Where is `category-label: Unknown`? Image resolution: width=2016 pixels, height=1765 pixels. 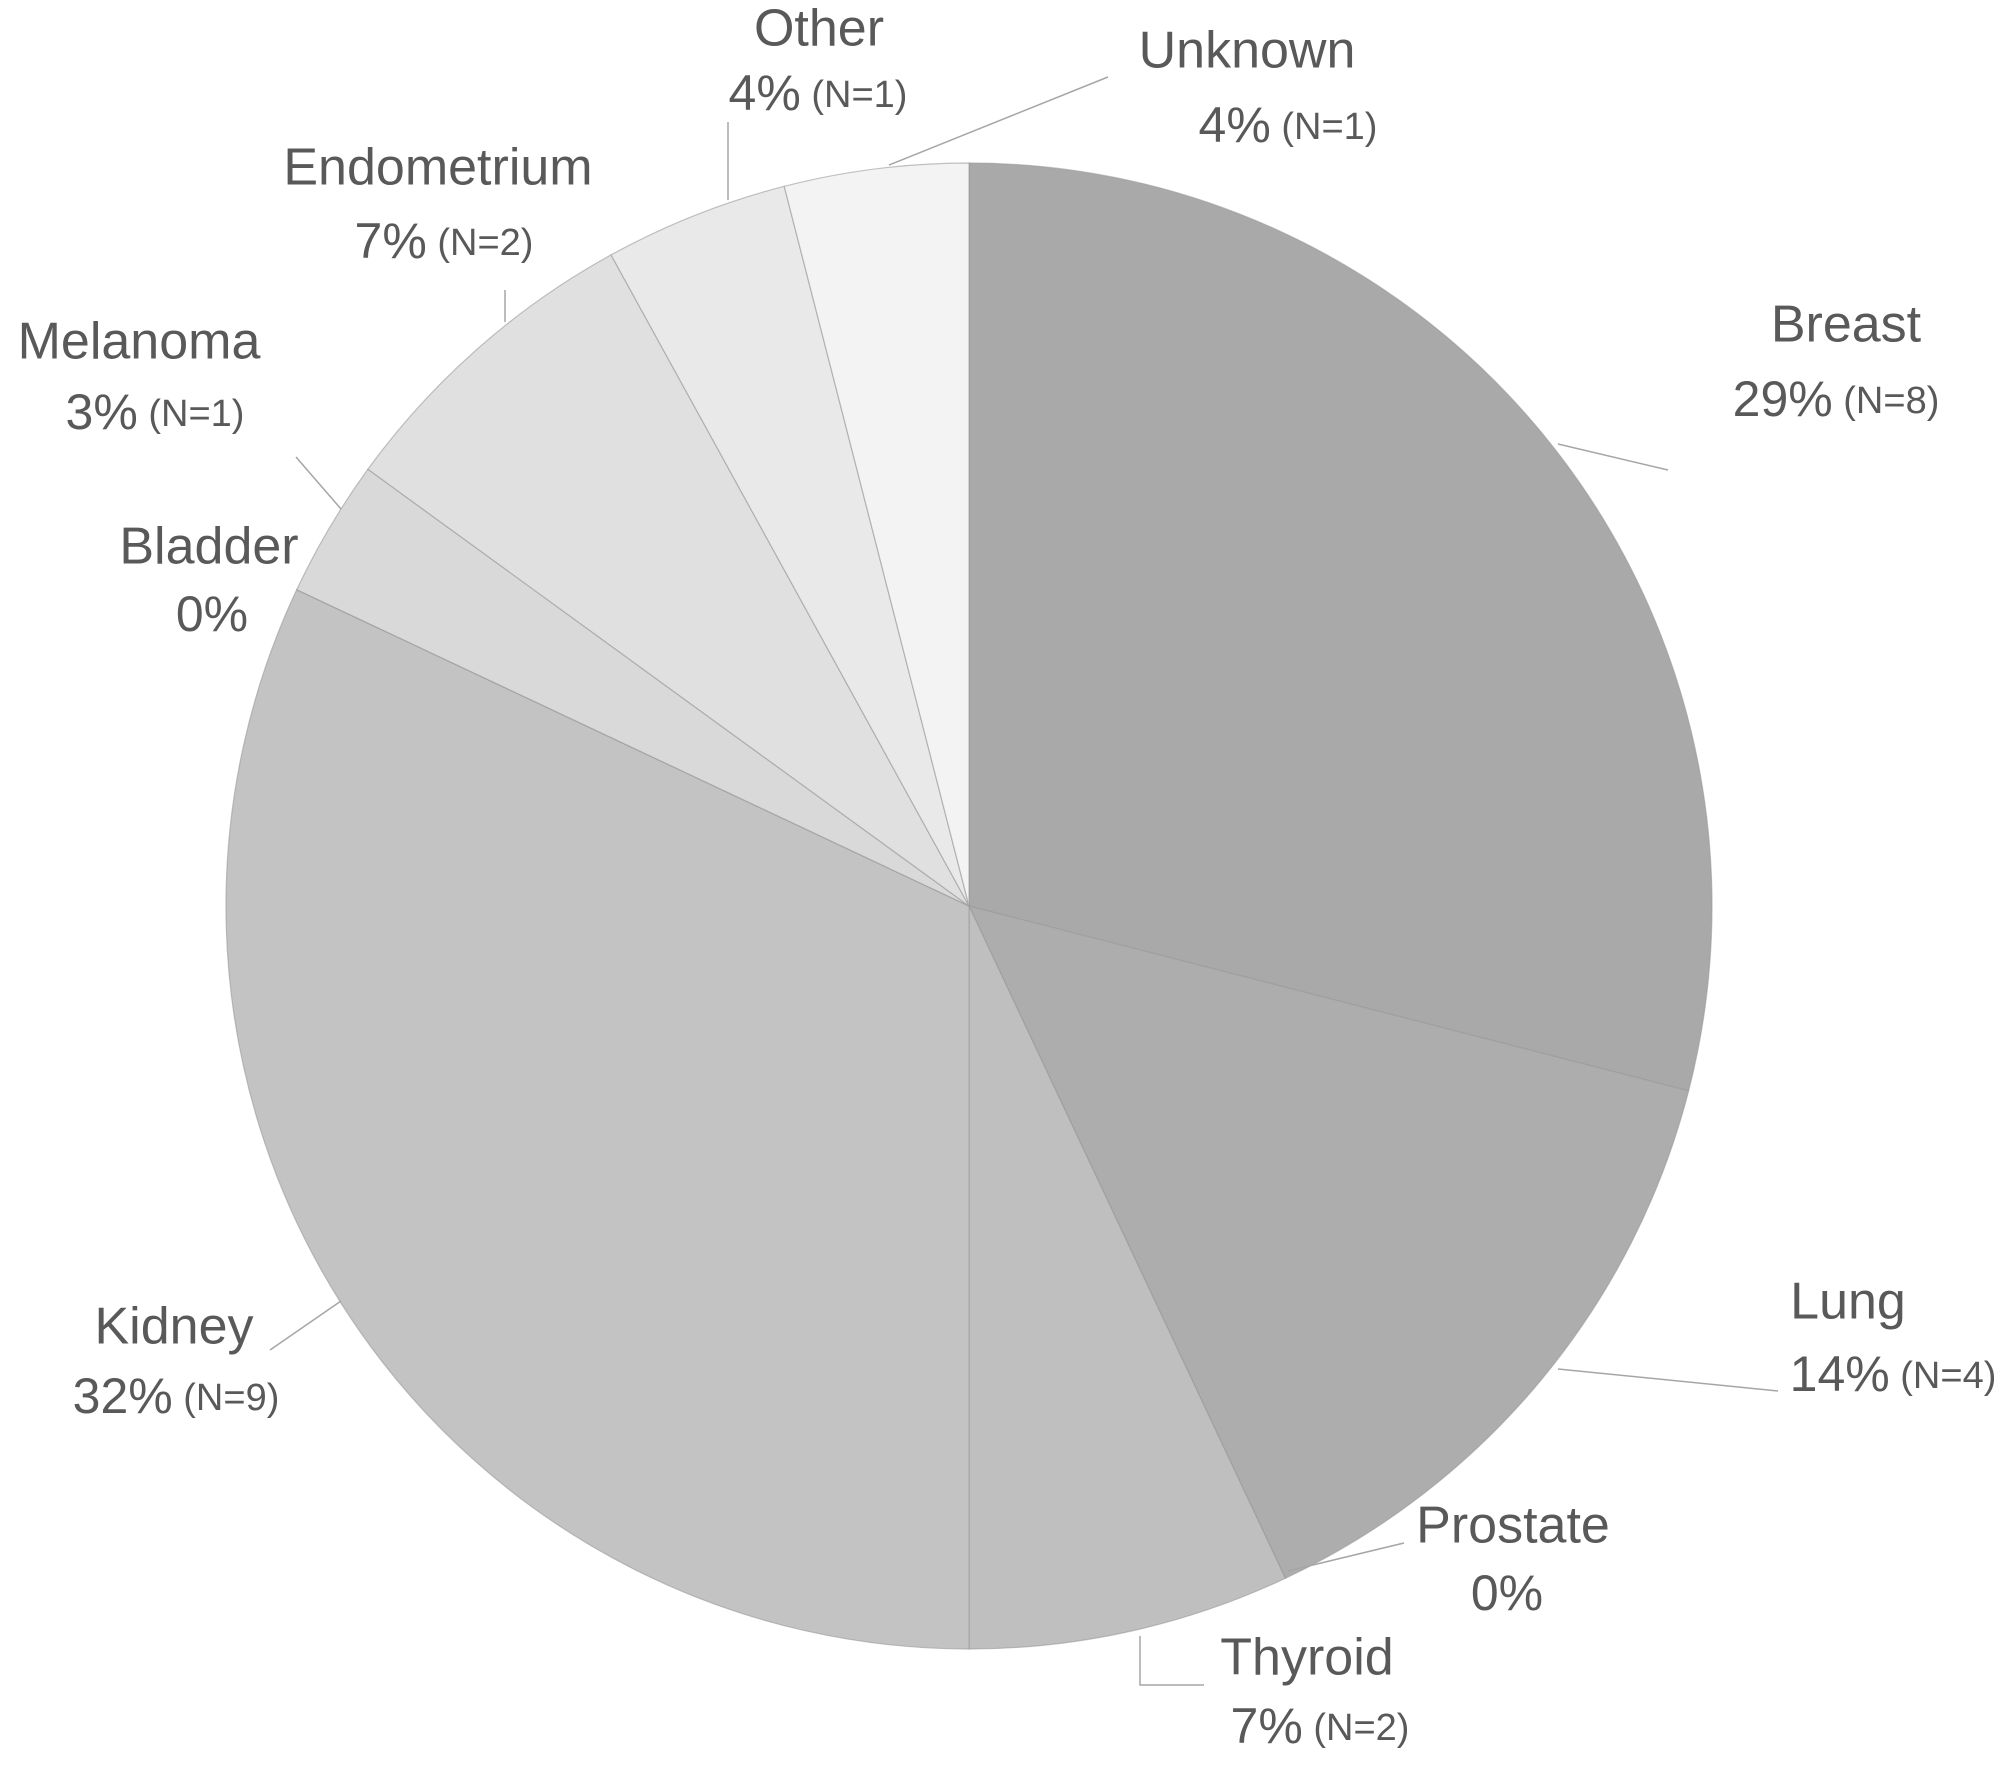 category-label: Unknown is located at coordinates (1247, 51).